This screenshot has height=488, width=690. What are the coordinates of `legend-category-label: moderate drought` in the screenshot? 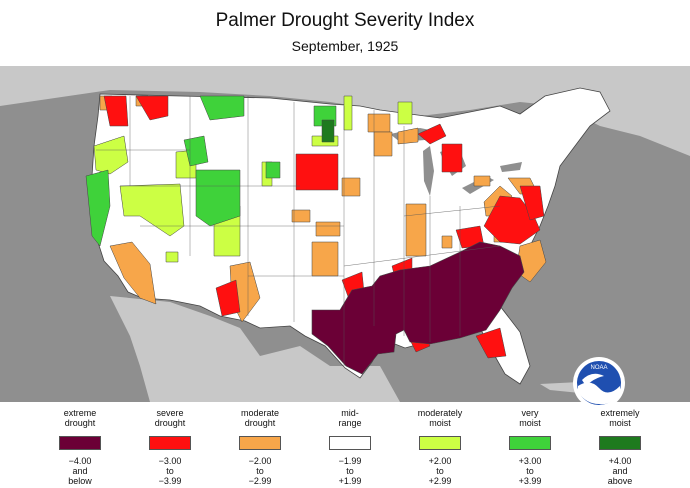 It's located at (260, 418).